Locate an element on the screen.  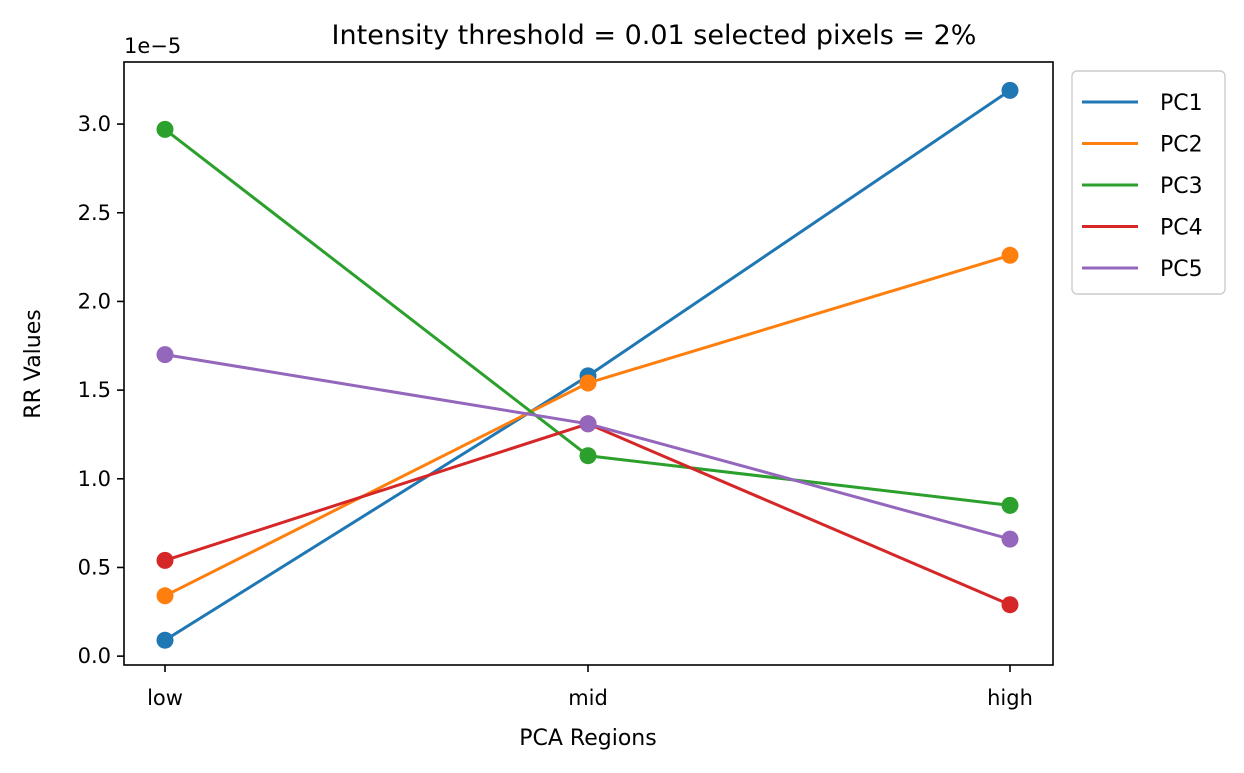
x-tick-label: high is located at coordinates (1010, 698).